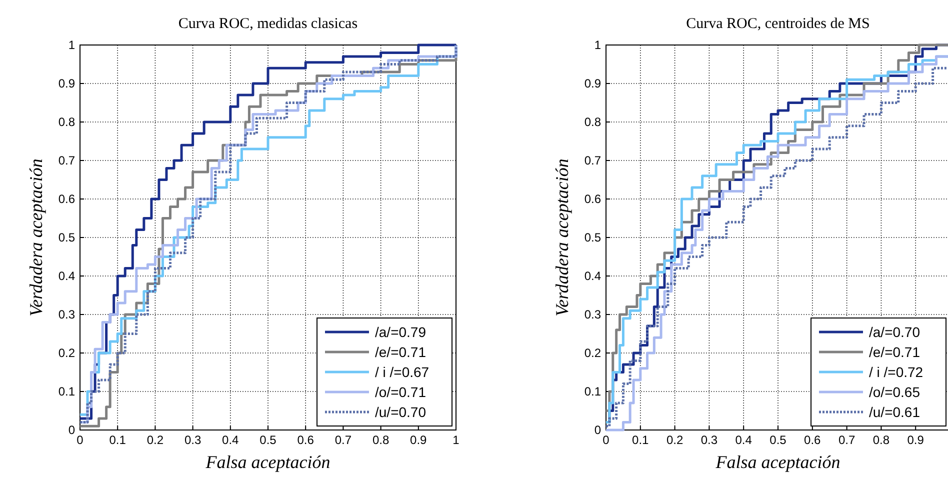 The image size is (948, 477). I want to click on legend-label: /u/=0.61, so click(894, 412).